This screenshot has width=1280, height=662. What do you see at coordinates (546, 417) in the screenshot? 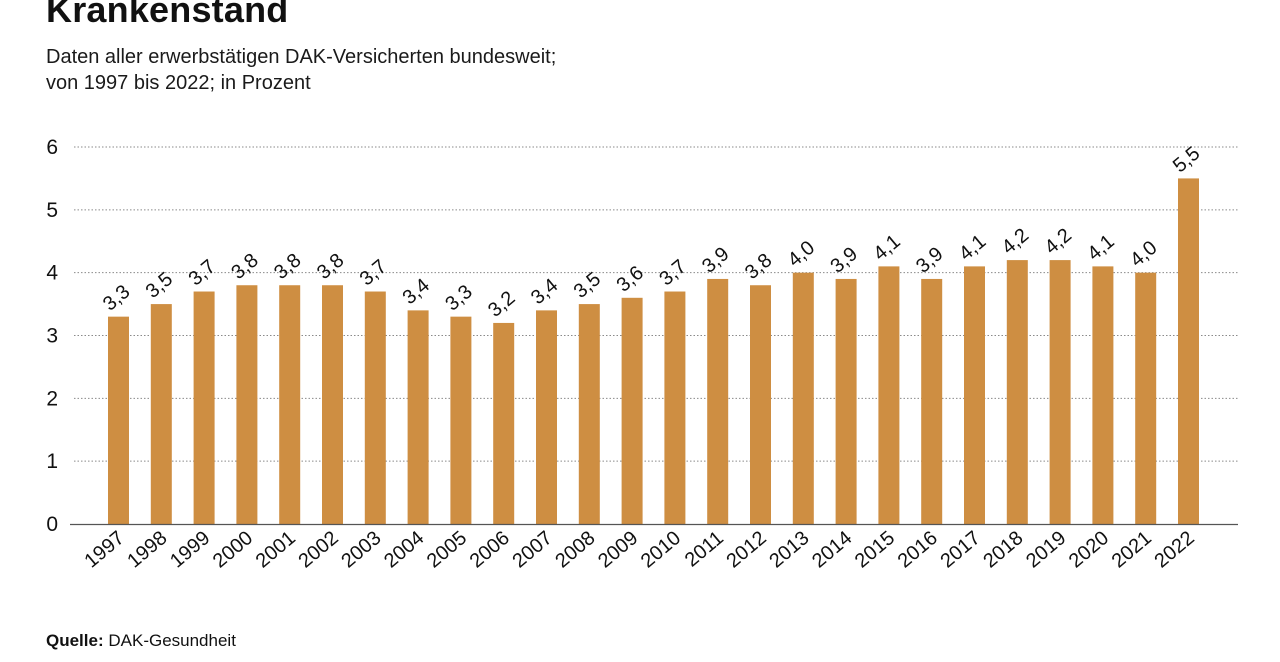
I see `bar-2007` at bounding box center [546, 417].